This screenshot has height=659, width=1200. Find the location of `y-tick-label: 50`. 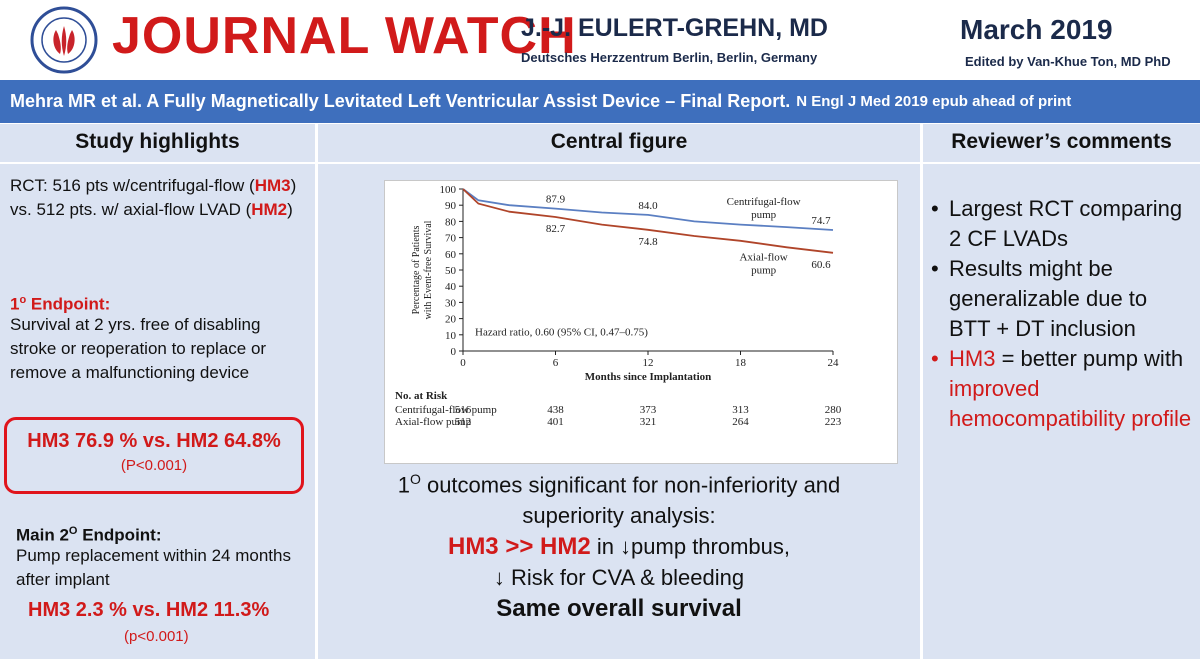

y-tick-label: 50 is located at coordinates (451, 271).